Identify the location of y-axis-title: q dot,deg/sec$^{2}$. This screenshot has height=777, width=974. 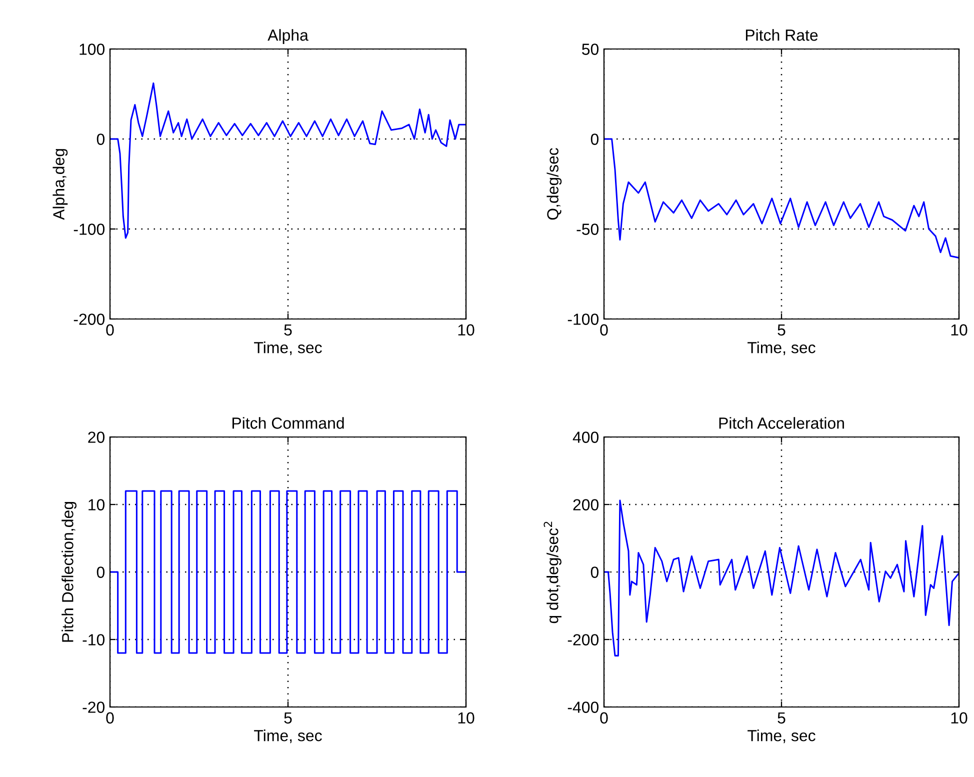
(553, 573).